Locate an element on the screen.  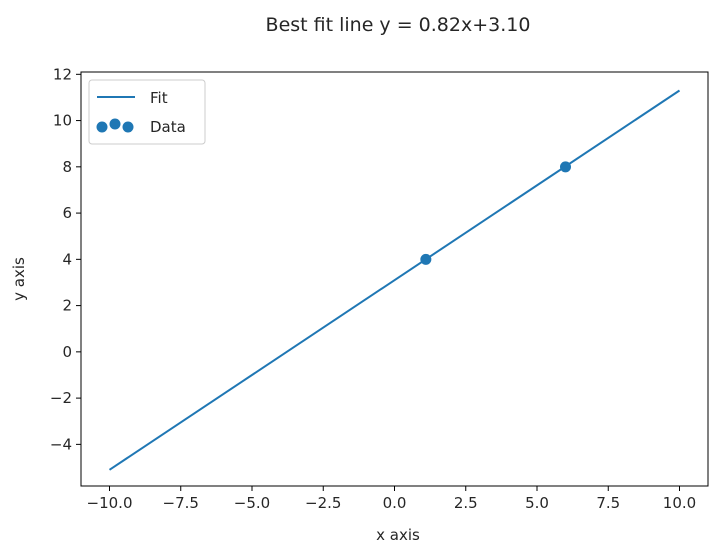
x-tick-label: 2.5 is located at coordinates (466, 503).